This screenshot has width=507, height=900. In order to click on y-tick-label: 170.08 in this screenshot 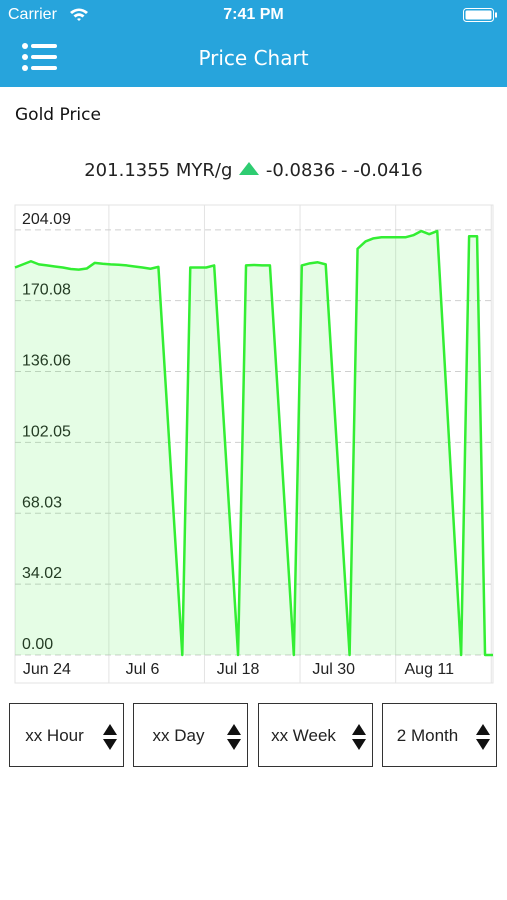, I will do `click(46, 290)`.